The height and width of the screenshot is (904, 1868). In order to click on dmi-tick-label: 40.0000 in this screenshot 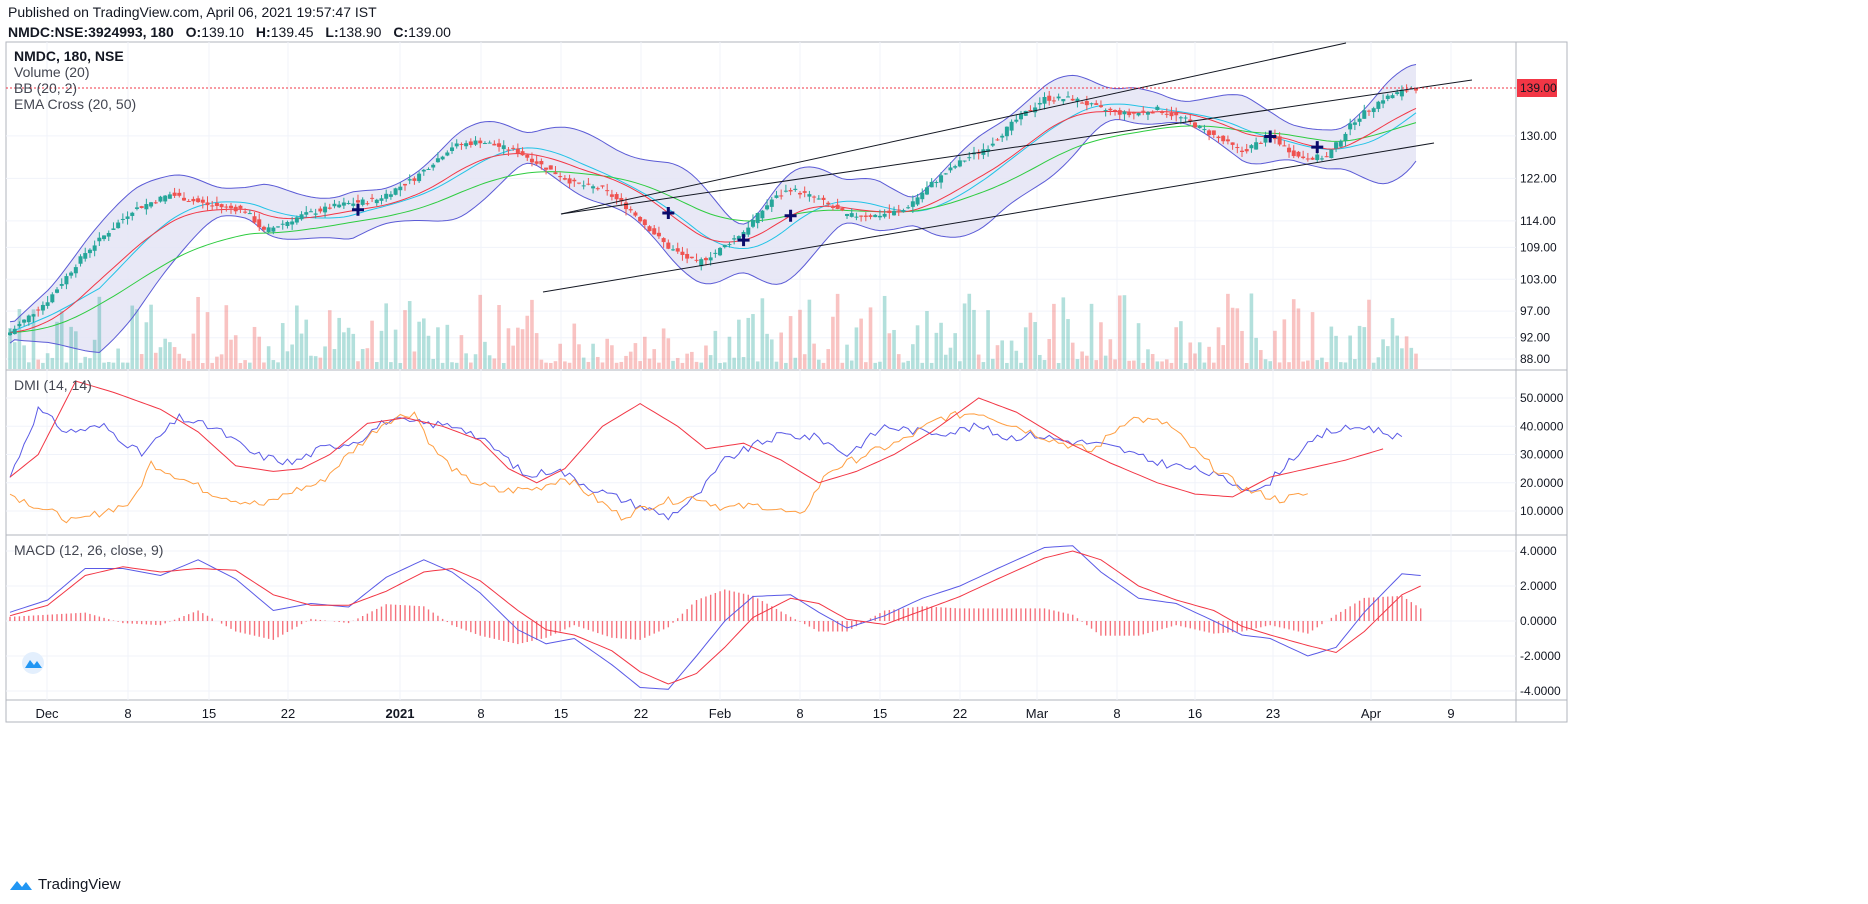, I will do `click(1542, 426)`.